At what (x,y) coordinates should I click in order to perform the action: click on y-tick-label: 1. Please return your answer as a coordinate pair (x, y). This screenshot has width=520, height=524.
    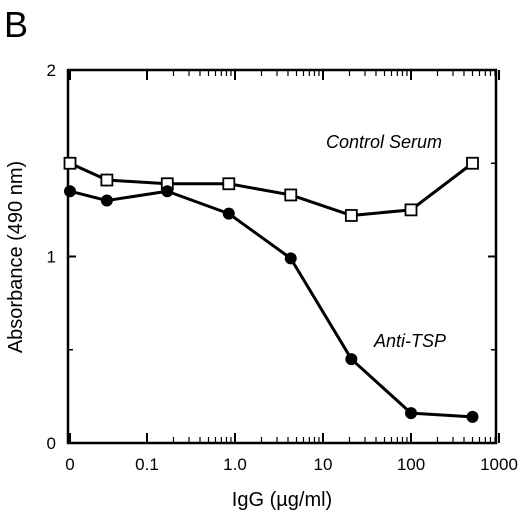
    Looking at the image, I should click on (51, 257).